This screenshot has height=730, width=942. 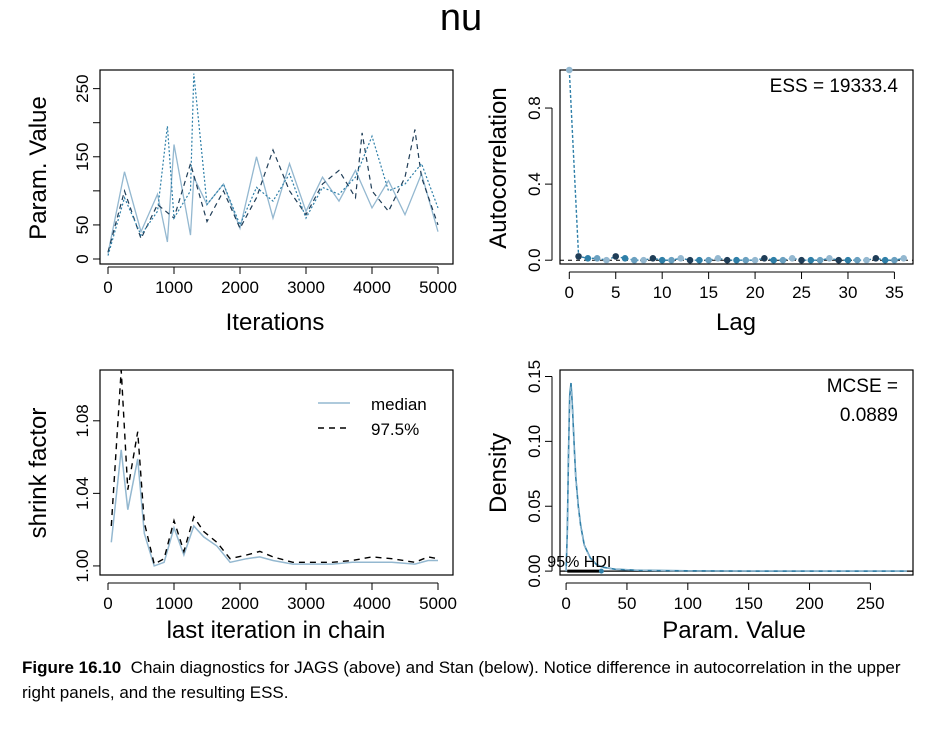 What do you see at coordinates (869, 415) in the screenshot?
I see `mcse-annotation-line2: 0.0889` at bounding box center [869, 415].